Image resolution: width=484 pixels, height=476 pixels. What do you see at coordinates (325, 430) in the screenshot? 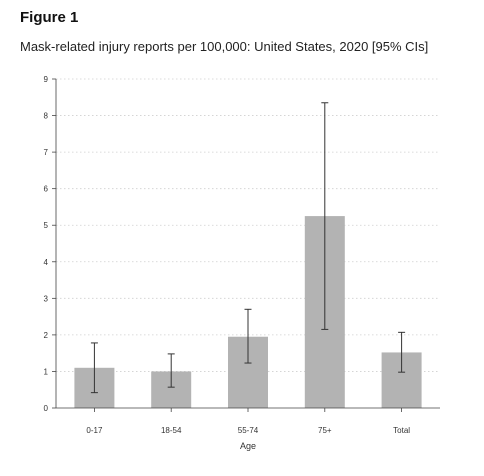
I see `x-tick-label: 75+` at bounding box center [325, 430].